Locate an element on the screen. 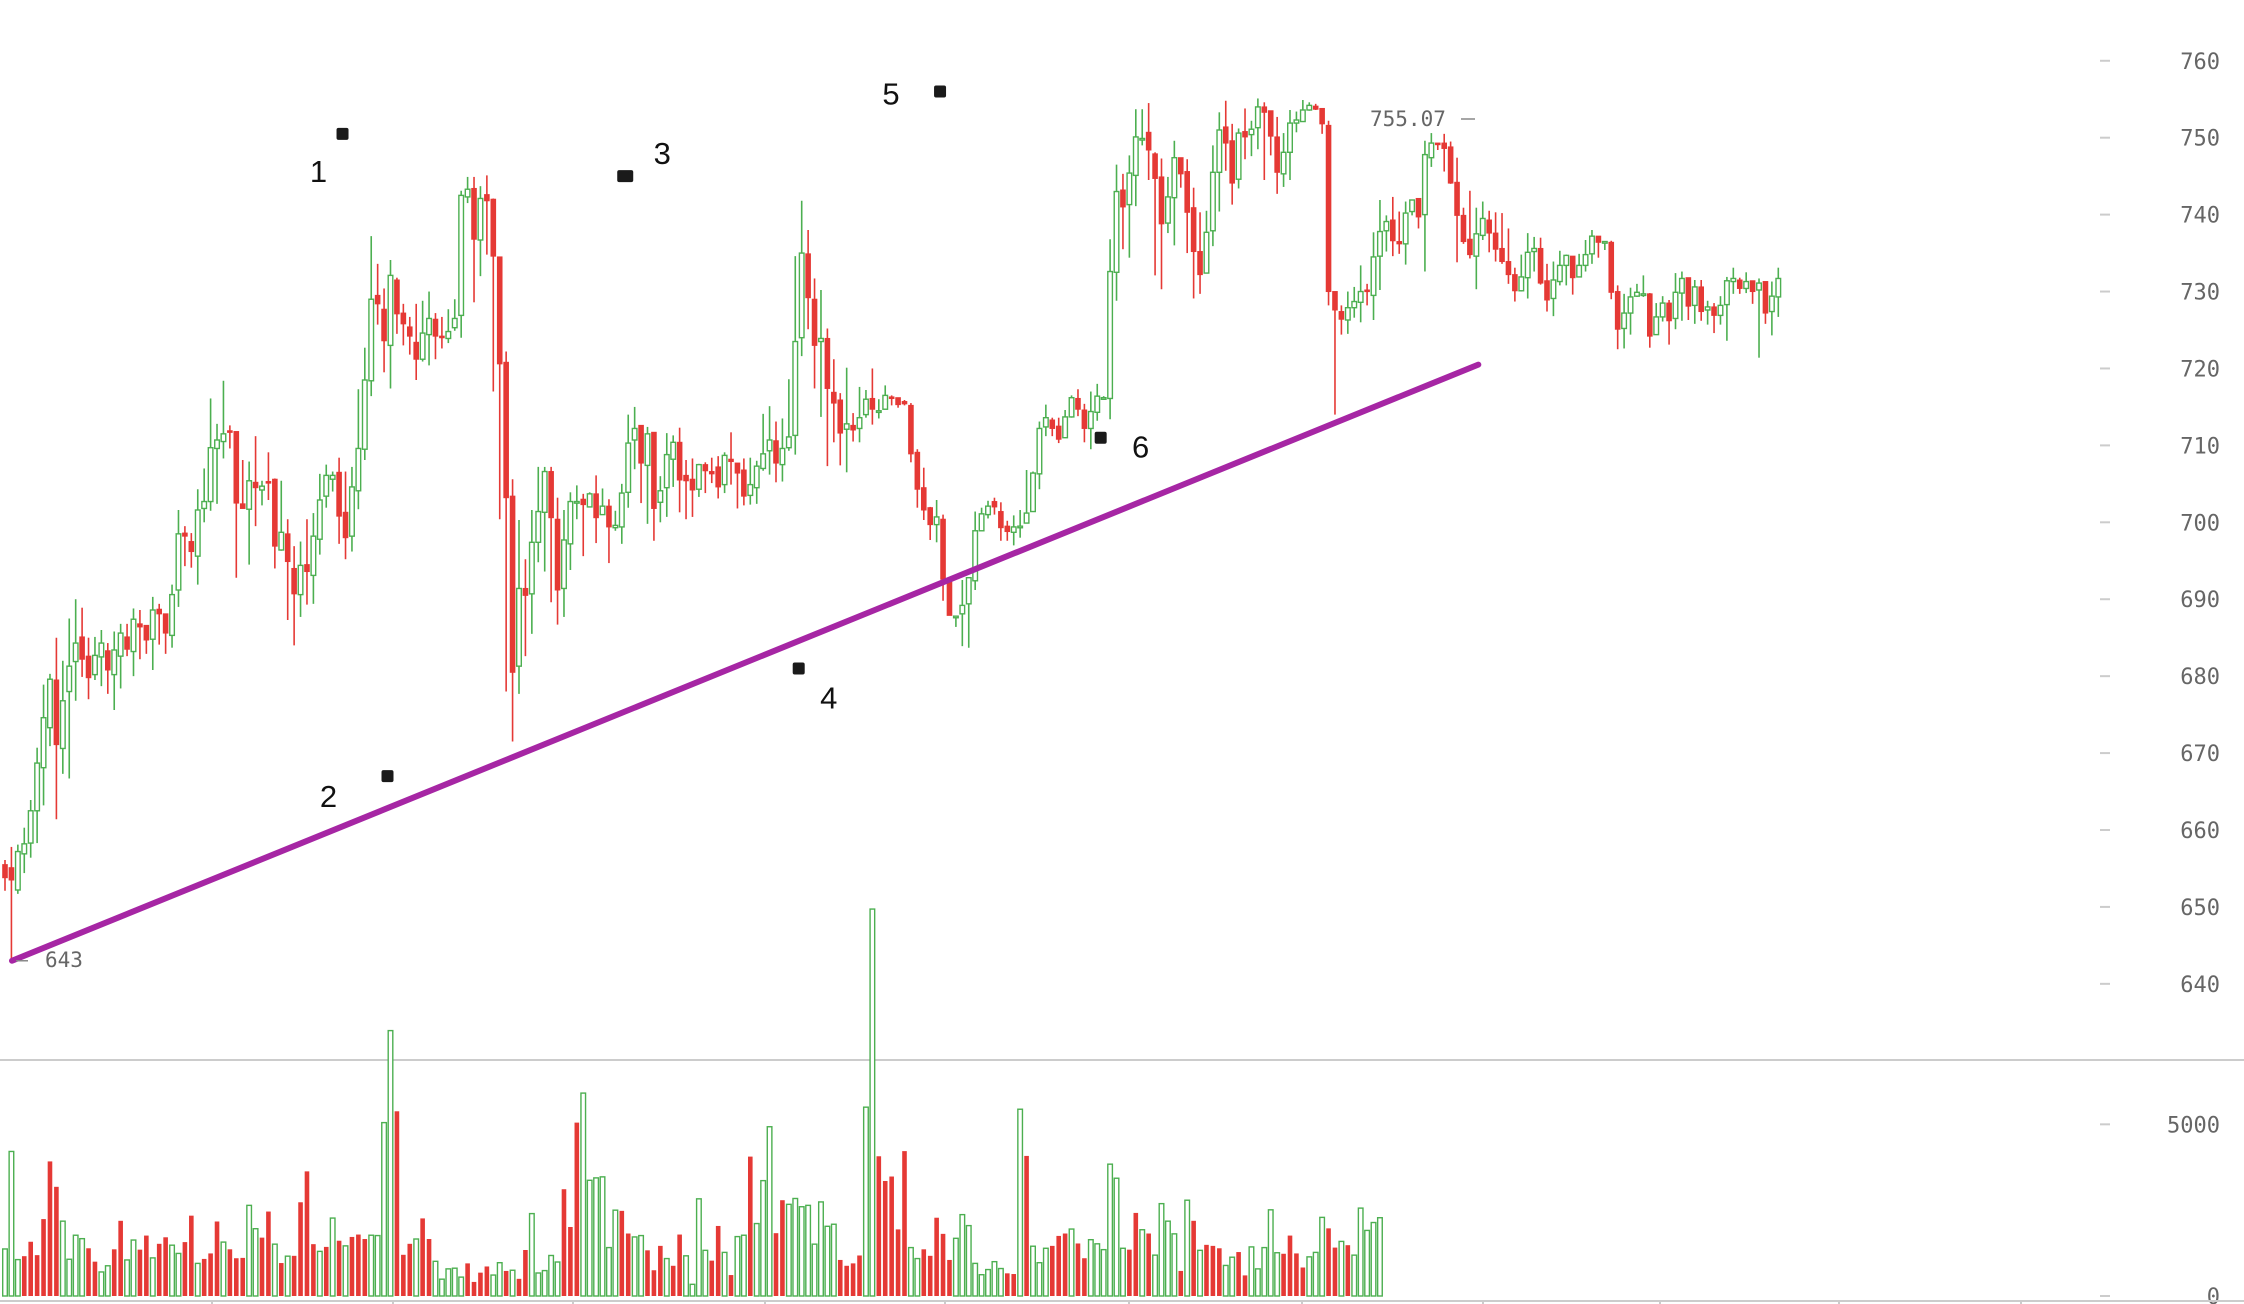  price-tick-label: 680 is located at coordinates (2200, 677).